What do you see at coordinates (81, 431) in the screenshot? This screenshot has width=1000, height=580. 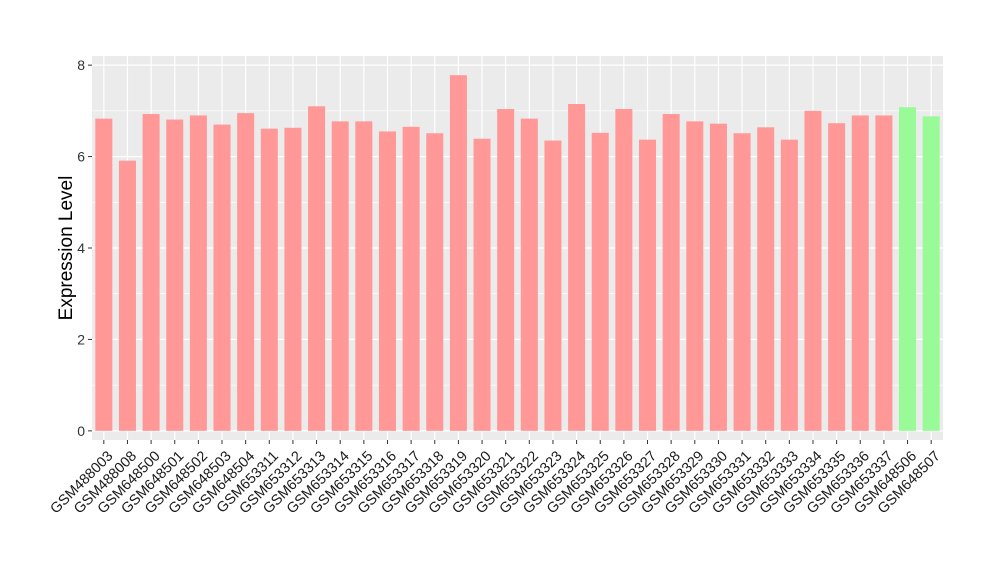 I see `y-tick-label: 0` at bounding box center [81, 431].